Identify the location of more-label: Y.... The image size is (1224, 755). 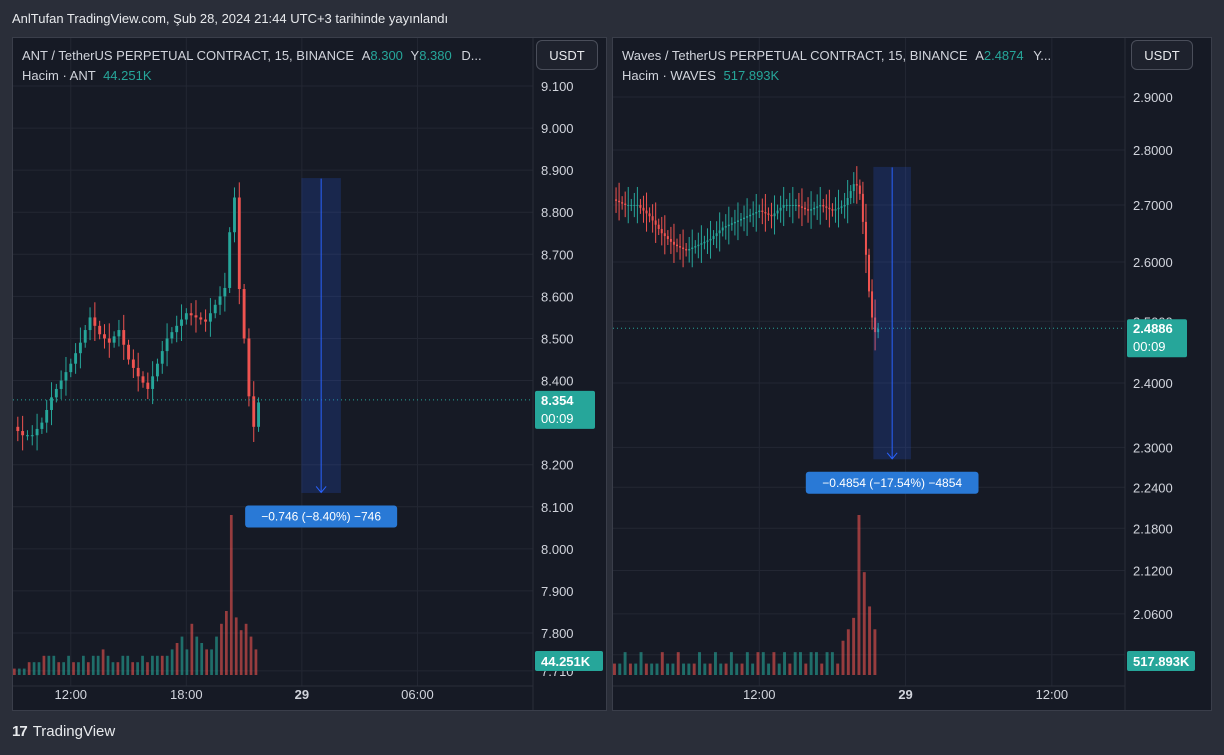
(1042, 55).